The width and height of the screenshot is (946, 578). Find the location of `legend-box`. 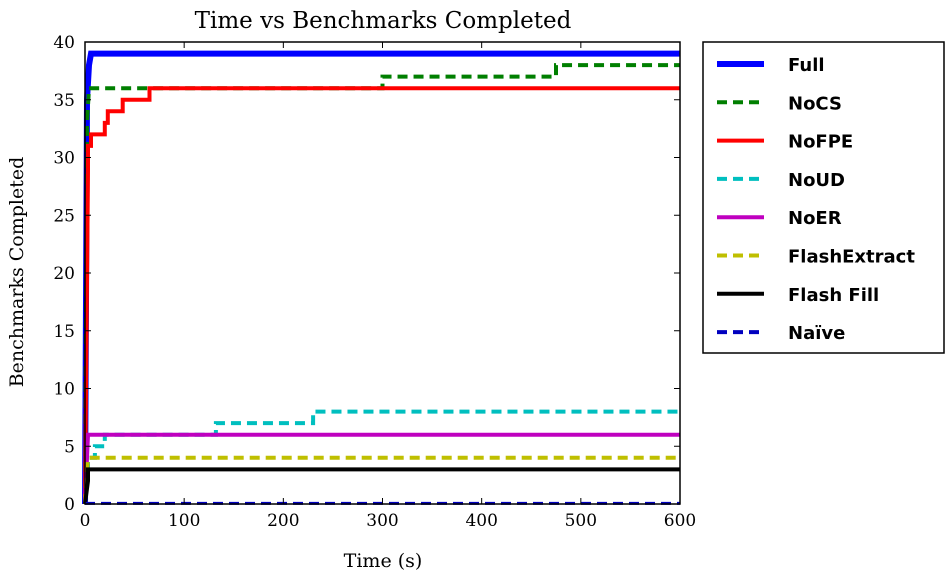

legend-box is located at coordinates (823, 197).